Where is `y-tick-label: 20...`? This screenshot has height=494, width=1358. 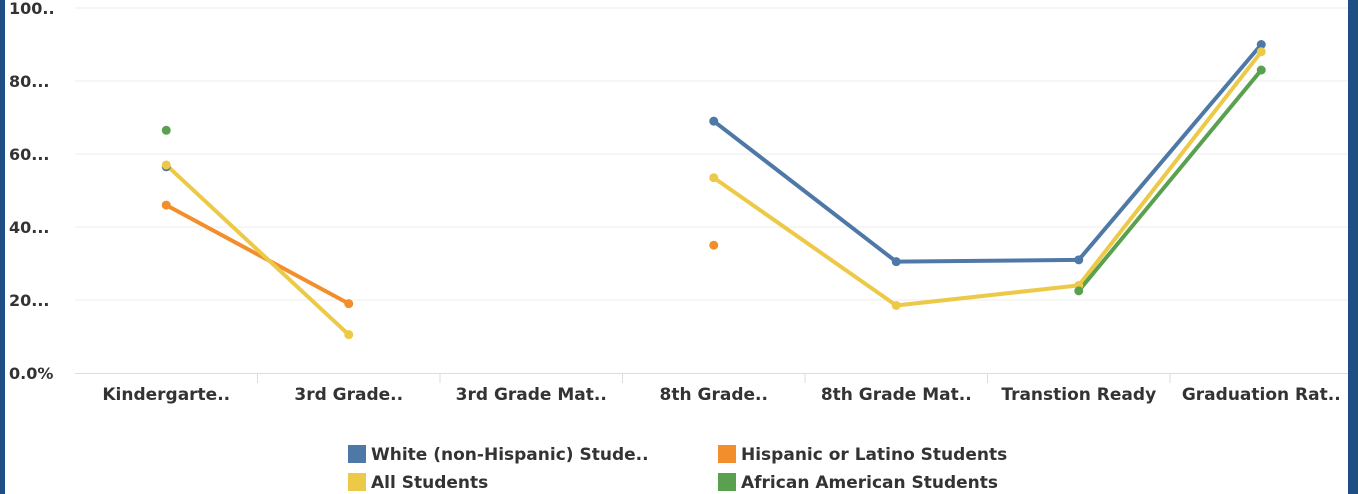
y-tick-label: 20... is located at coordinates (29, 300).